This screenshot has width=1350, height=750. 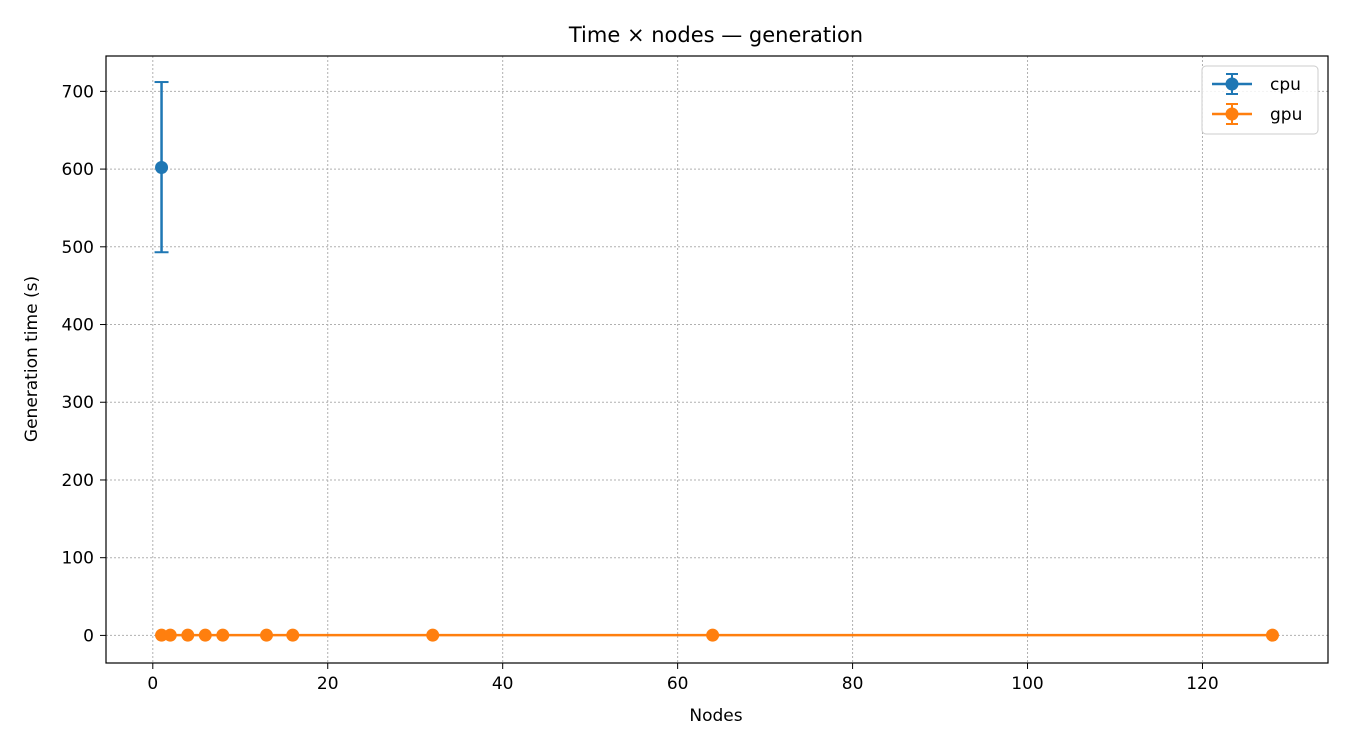 What do you see at coordinates (78, 481) in the screenshot?
I see `y-tick-label: 200` at bounding box center [78, 481].